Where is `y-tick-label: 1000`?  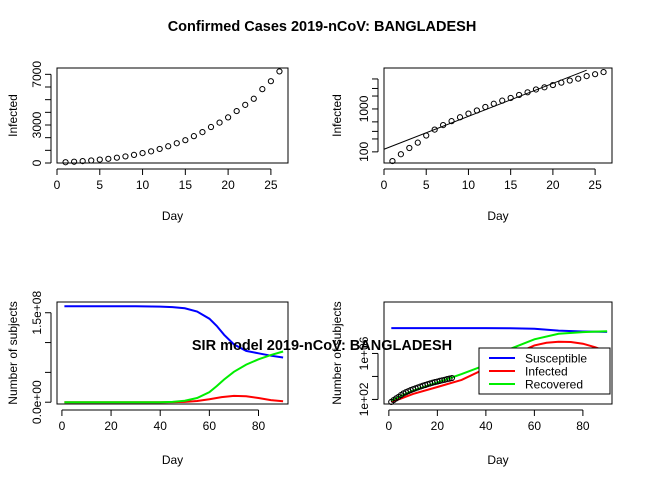
y-tick-label: 1000 is located at coordinates (364, 108).